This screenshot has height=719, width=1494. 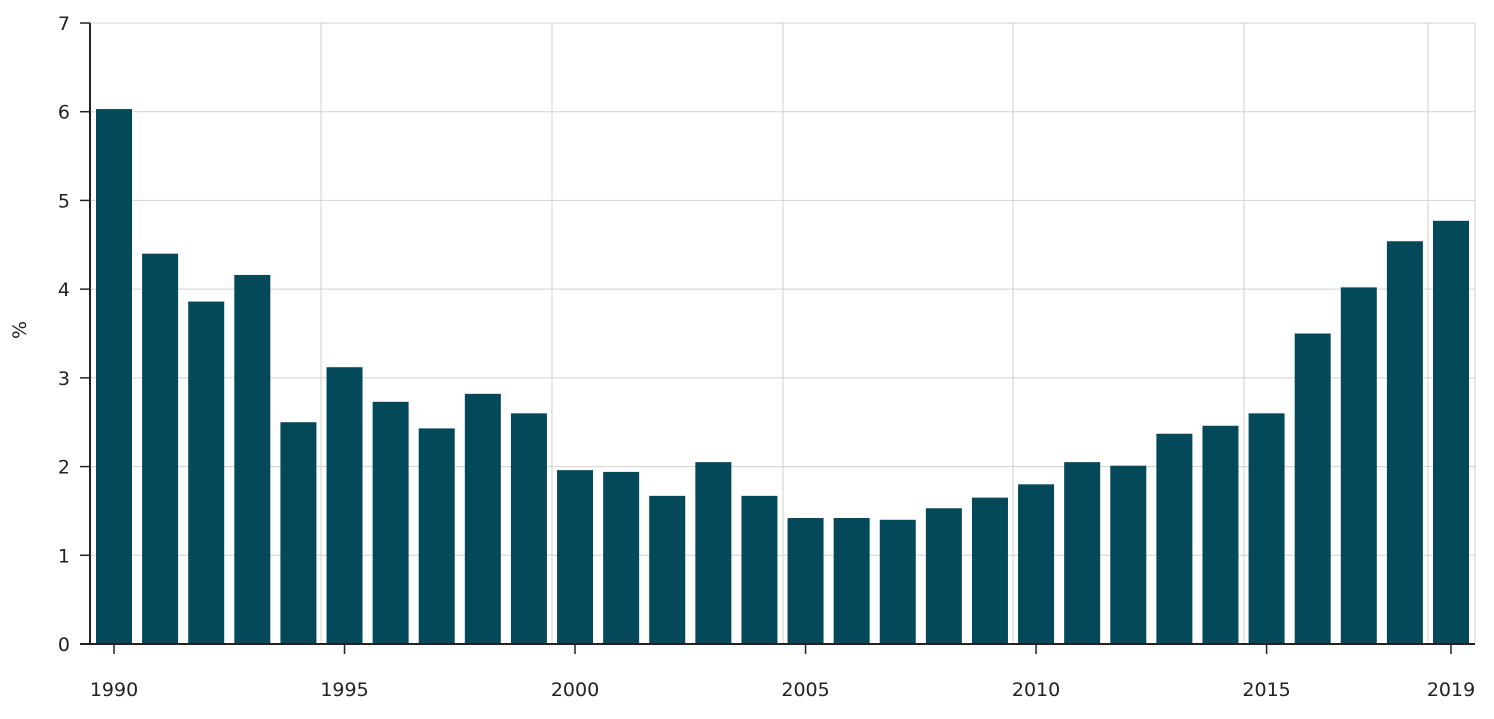 I want to click on y-tick-label: 0, so click(x=64, y=645).